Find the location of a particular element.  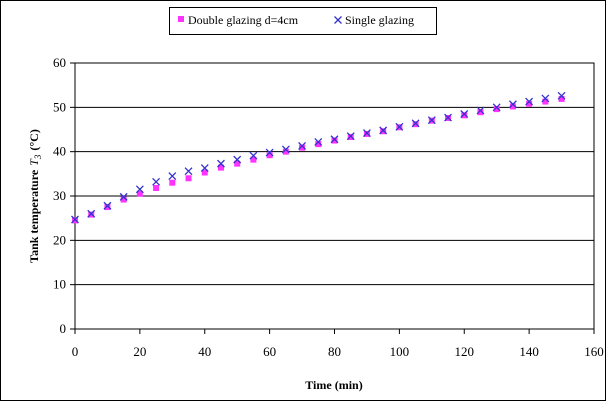

x-tick-label-160: 160 is located at coordinates (594, 351).